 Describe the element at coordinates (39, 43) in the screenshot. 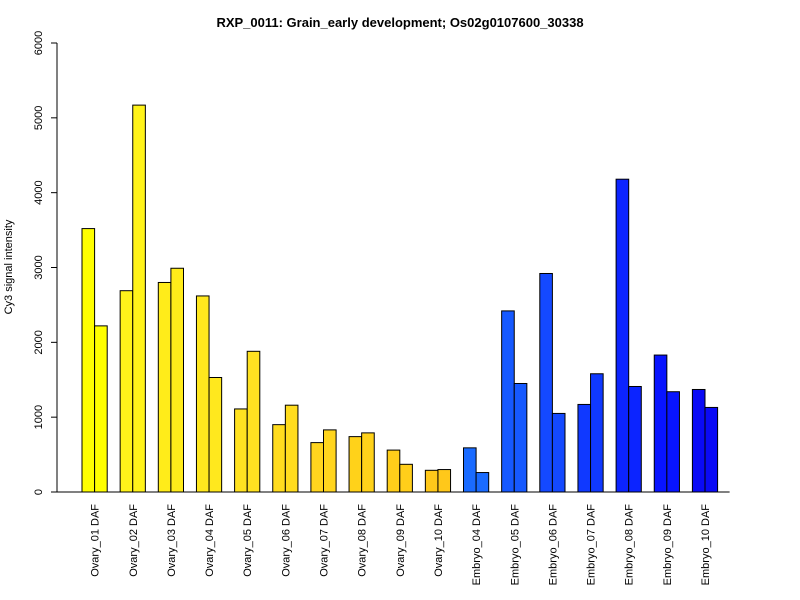

I see `y-tick-label: 6000` at that location.